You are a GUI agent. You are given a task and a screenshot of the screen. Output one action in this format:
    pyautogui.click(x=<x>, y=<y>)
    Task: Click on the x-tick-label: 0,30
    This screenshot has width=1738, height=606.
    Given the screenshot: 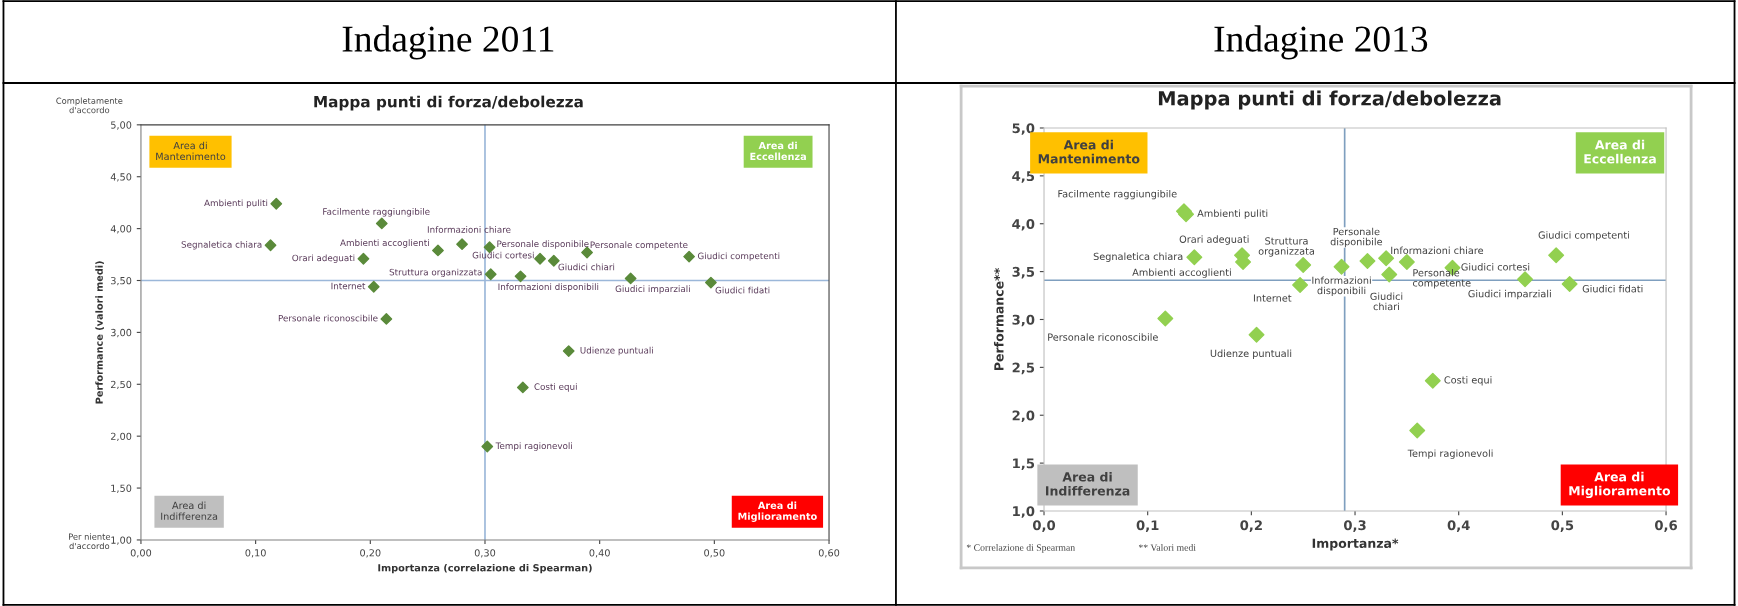 What is the action you would take?
    pyautogui.click(x=485, y=553)
    